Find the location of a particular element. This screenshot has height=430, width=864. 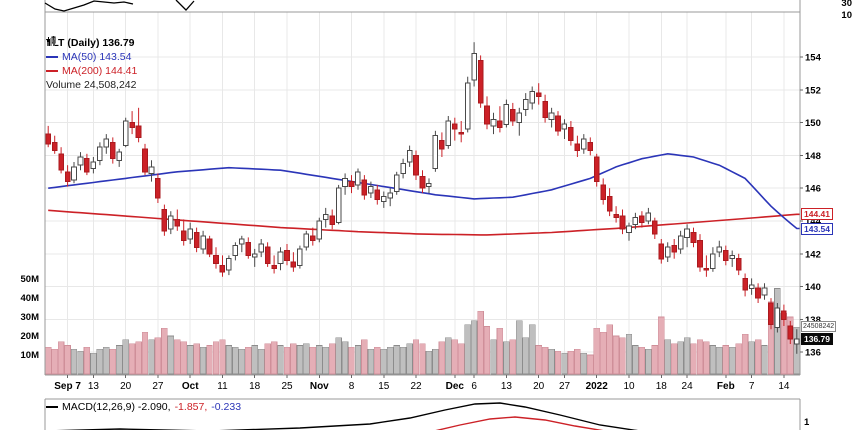

date-axis-label: 15 is located at coordinates (384, 386).